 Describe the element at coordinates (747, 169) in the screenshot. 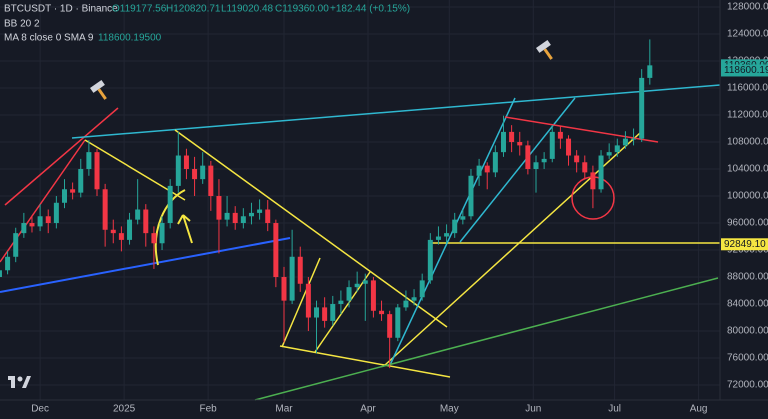

I see `y-tick-label: 104000.00` at that location.